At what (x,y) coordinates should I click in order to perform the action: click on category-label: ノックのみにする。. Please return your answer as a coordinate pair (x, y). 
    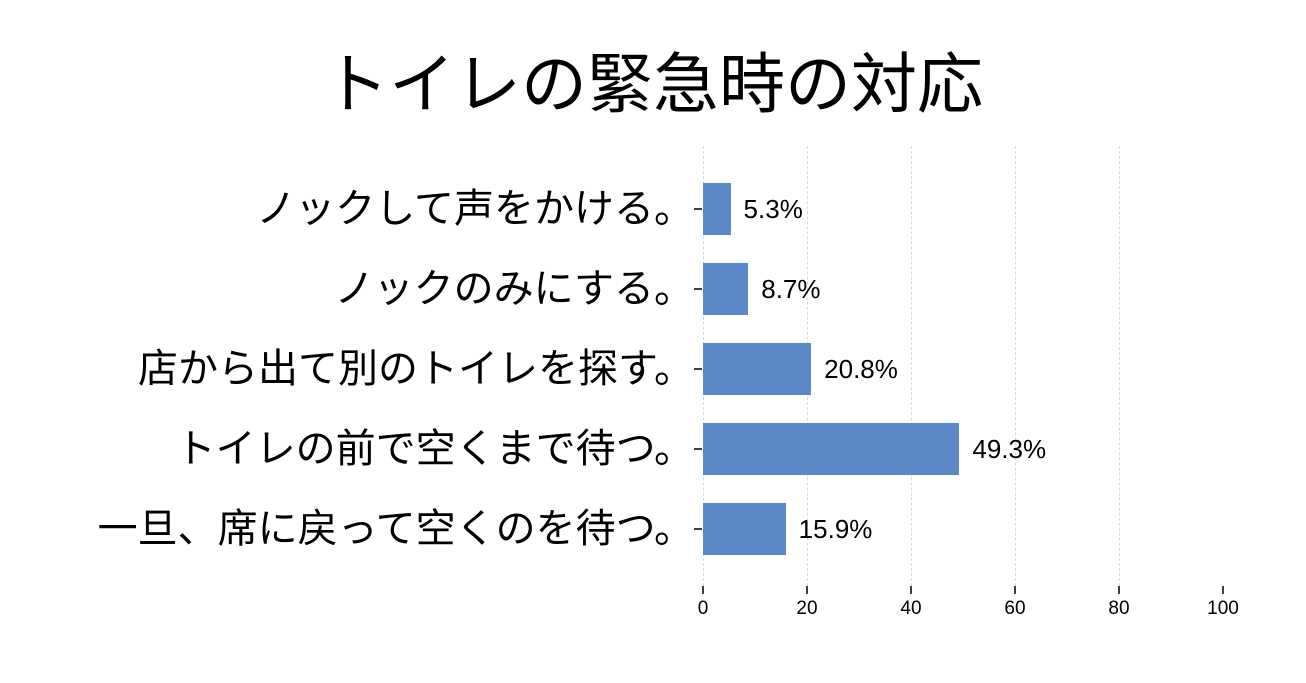
    Looking at the image, I should click on (514, 289).